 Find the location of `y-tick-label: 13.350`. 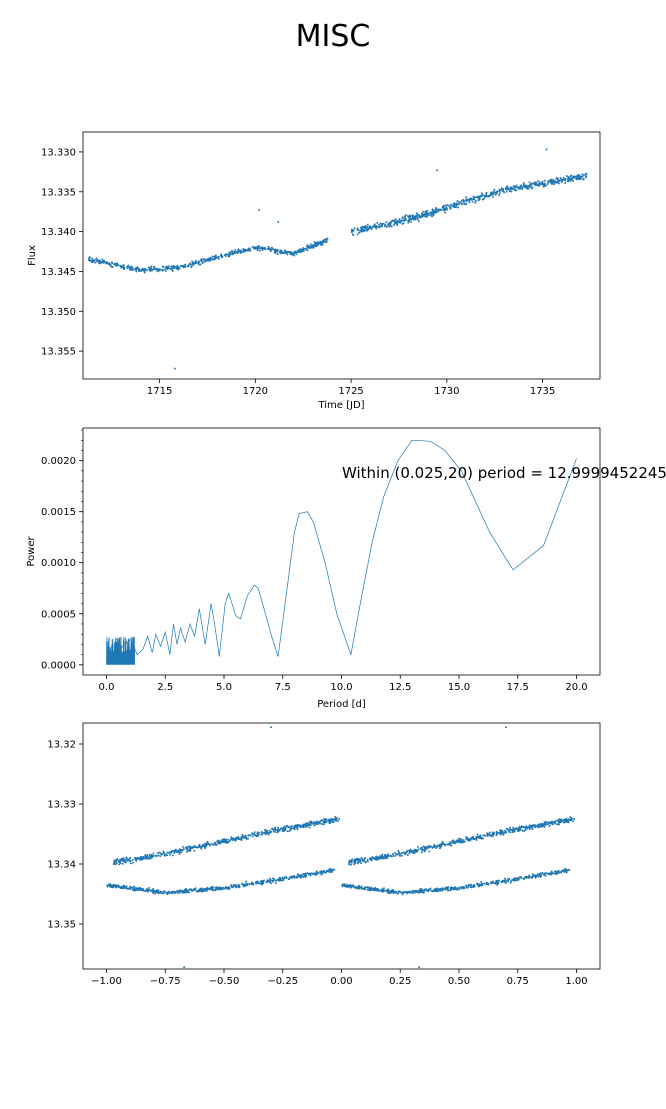

y-tick-label: 13.350 is located at coordinates (58, 312).